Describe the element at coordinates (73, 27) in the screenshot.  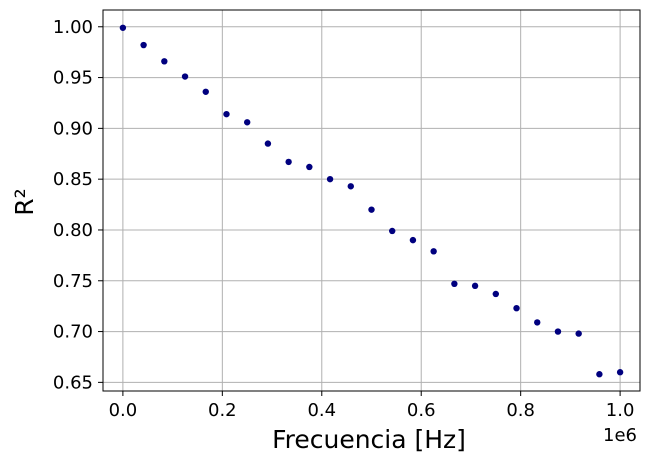
I see `y-tick-label: 1.00` at that location.